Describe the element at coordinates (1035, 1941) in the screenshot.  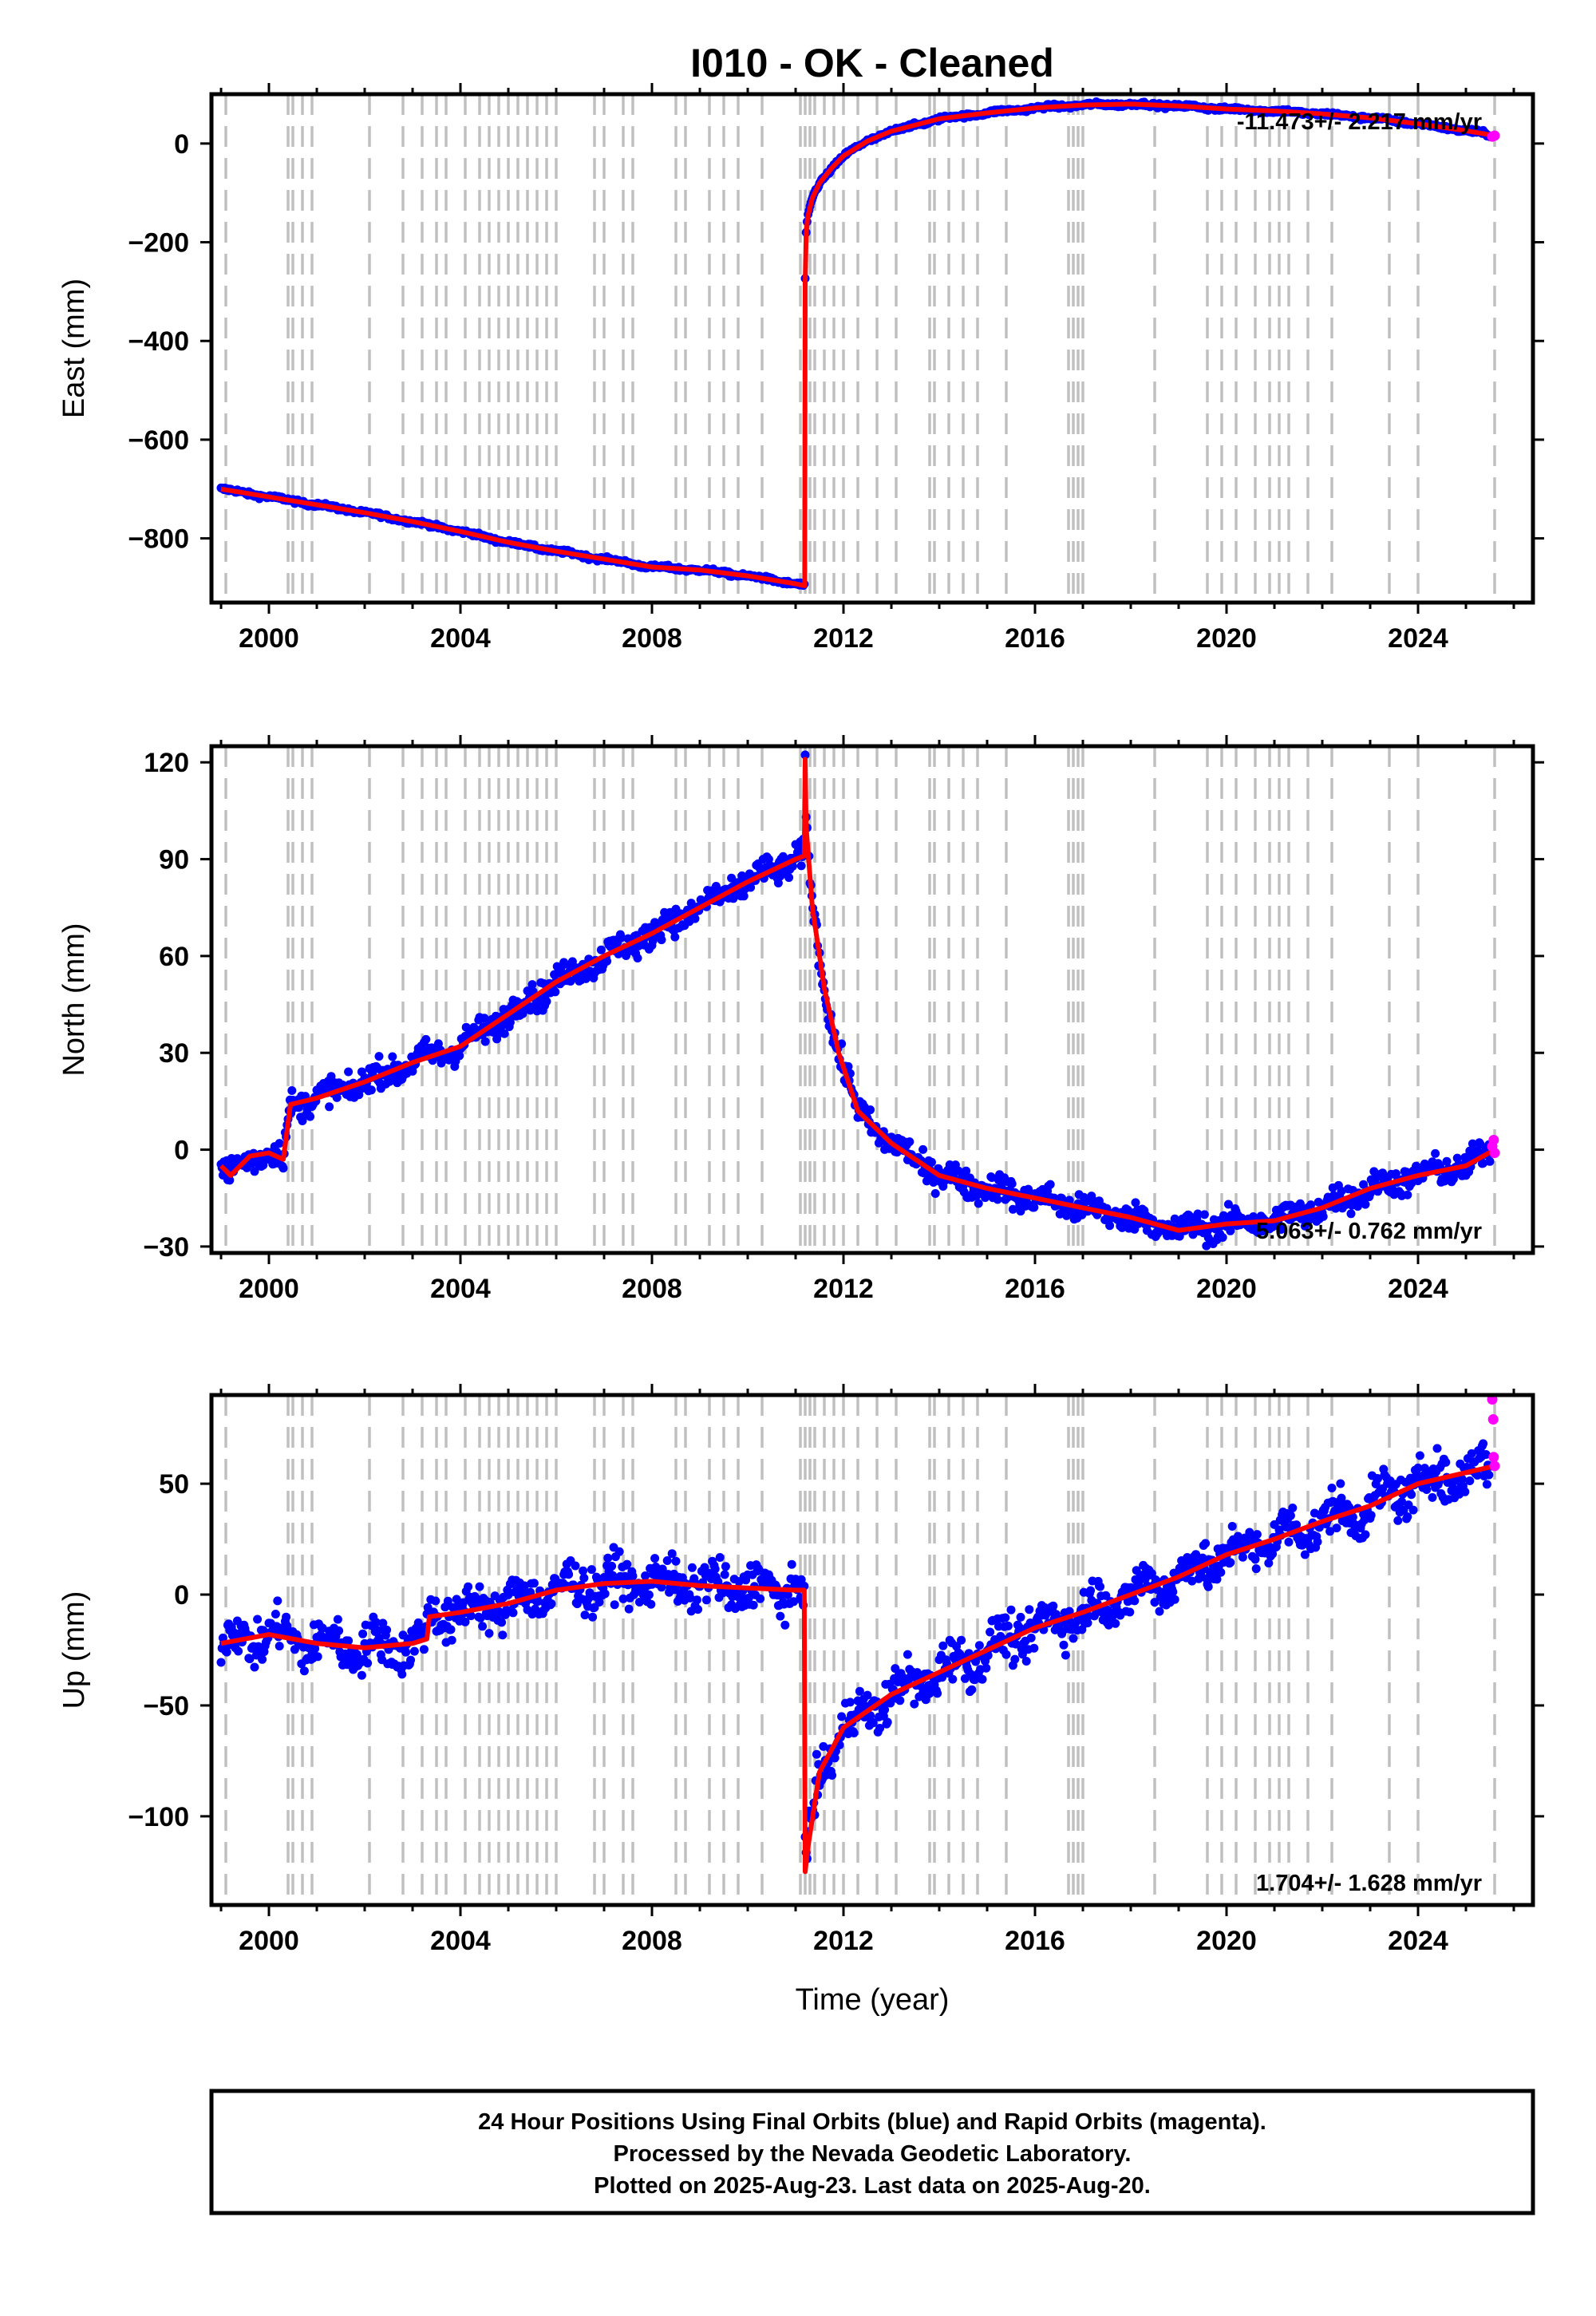
I see `x-tick-label: 2016` at that location.